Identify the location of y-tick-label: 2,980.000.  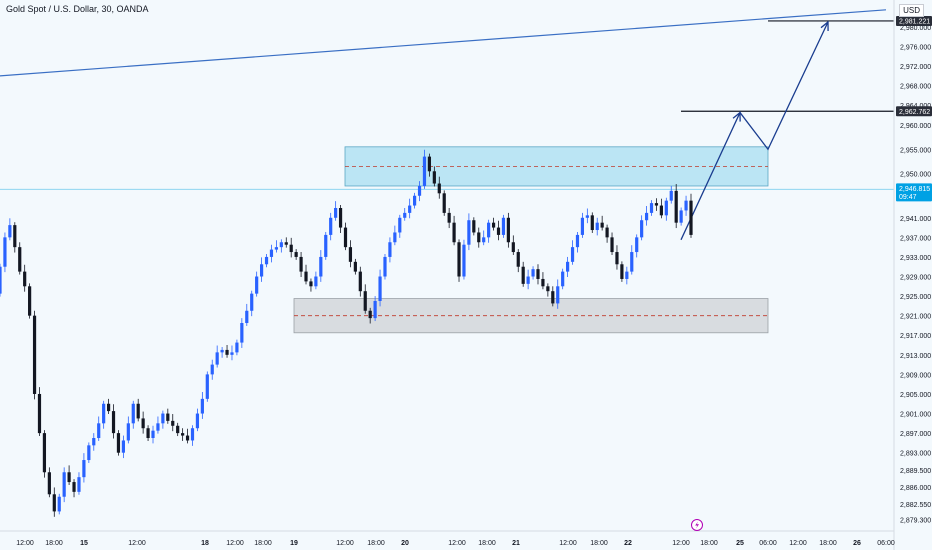
(915, 28).